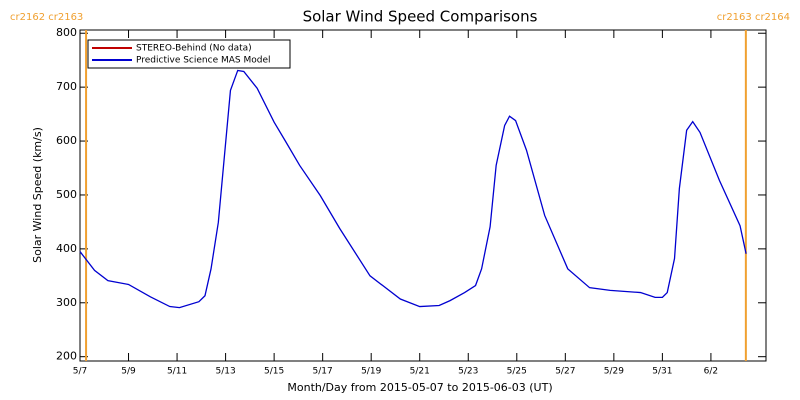 This screenshot has width=800, height=400. What do you see at coordinates (194, 49) in the screenshot?
I see `legend-label: STEREO-Behind (No data)` at bounding box center [194, 49].